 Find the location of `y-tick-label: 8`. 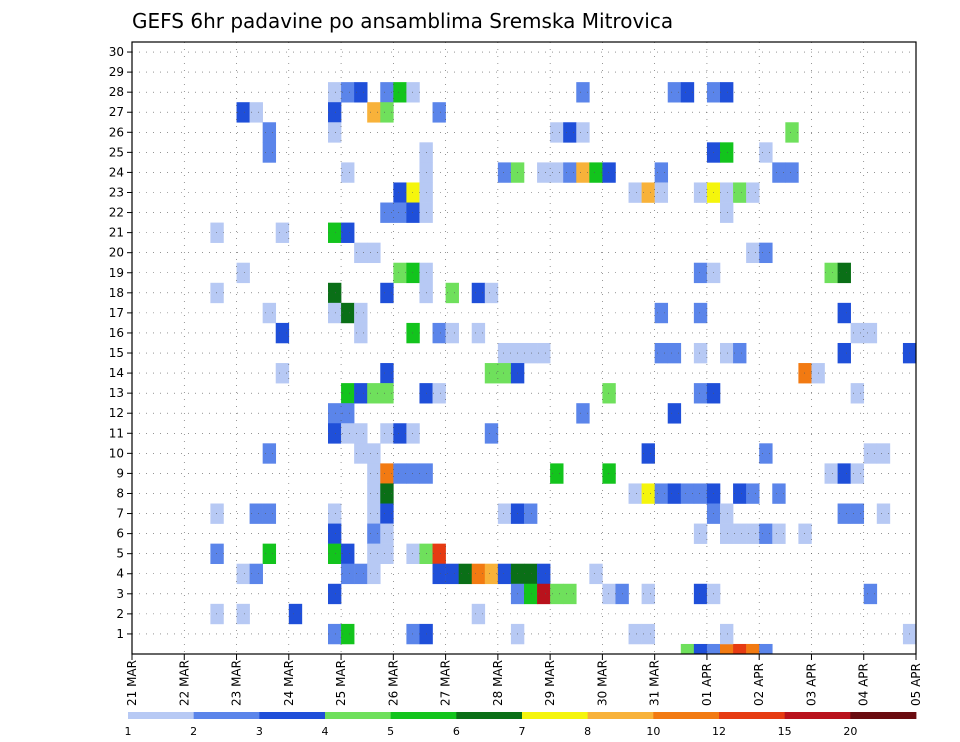

y-tick-label: 8 is located at coordinates (120, 493).